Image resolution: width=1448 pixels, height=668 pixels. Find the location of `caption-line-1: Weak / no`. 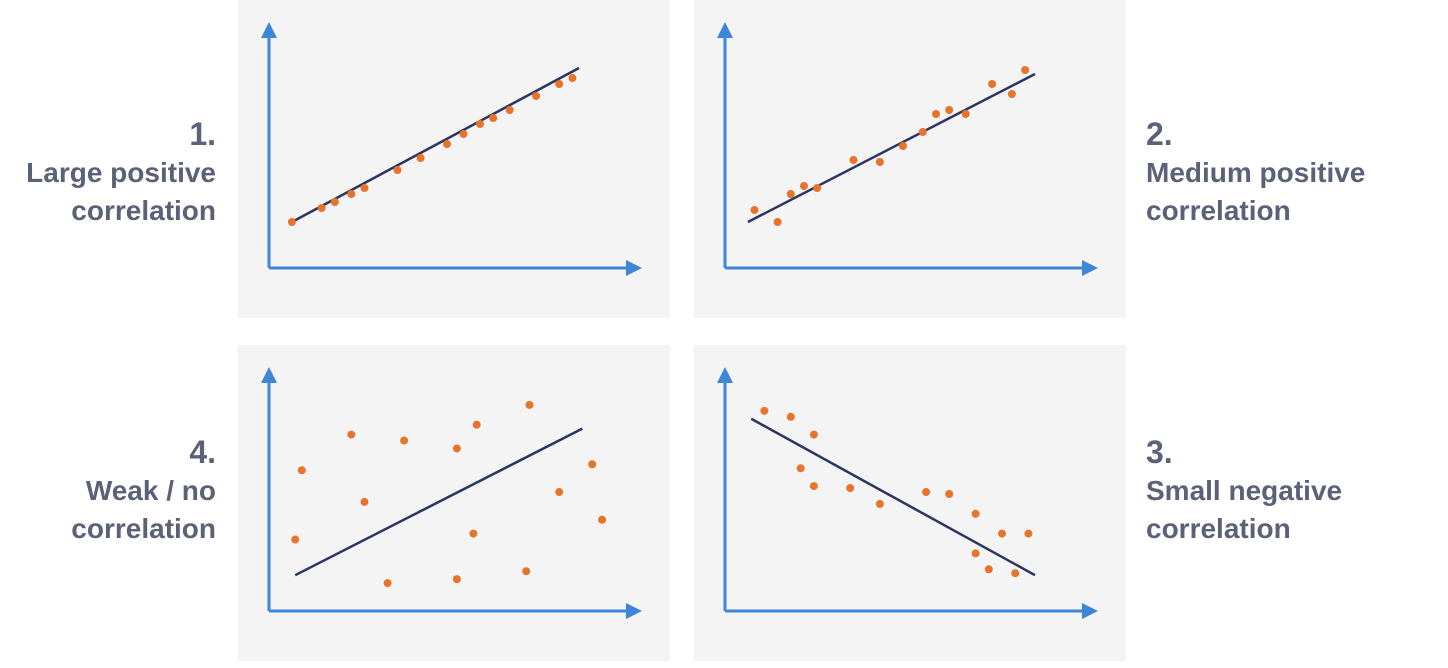

caption-line-1: Weak / no is located at coordinates (150, 490).